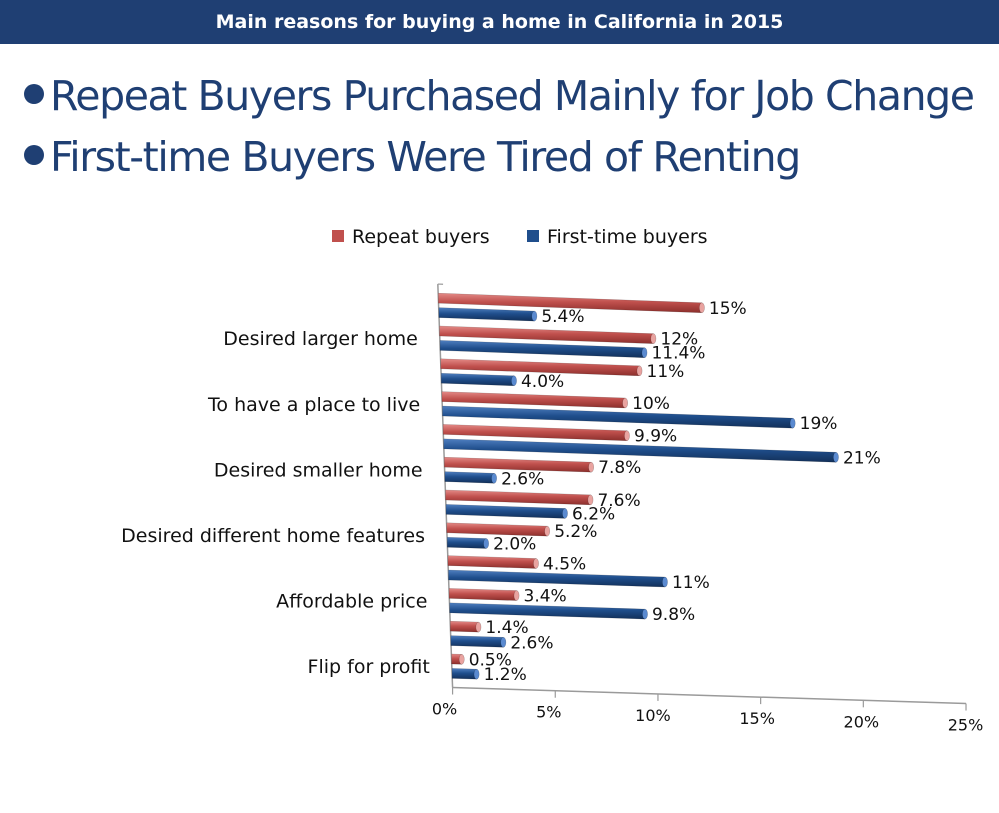 The width and height of the screenshot is (999, 813). I want to click on legend-label-first-time-buyers: First-time buyers, so click(627, 237).